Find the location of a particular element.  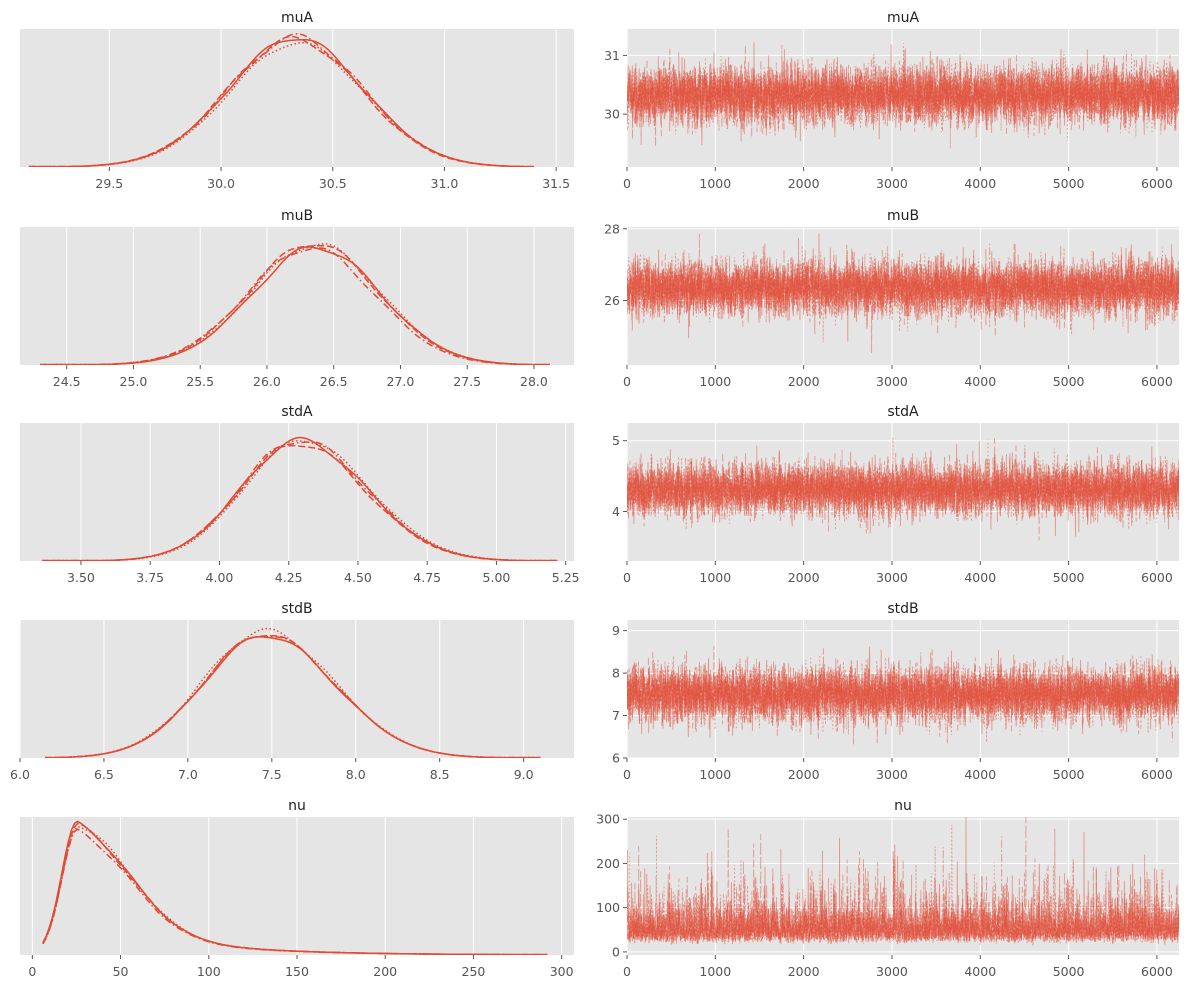

x-tick-label: 300 is located at coordinates (562, 971).